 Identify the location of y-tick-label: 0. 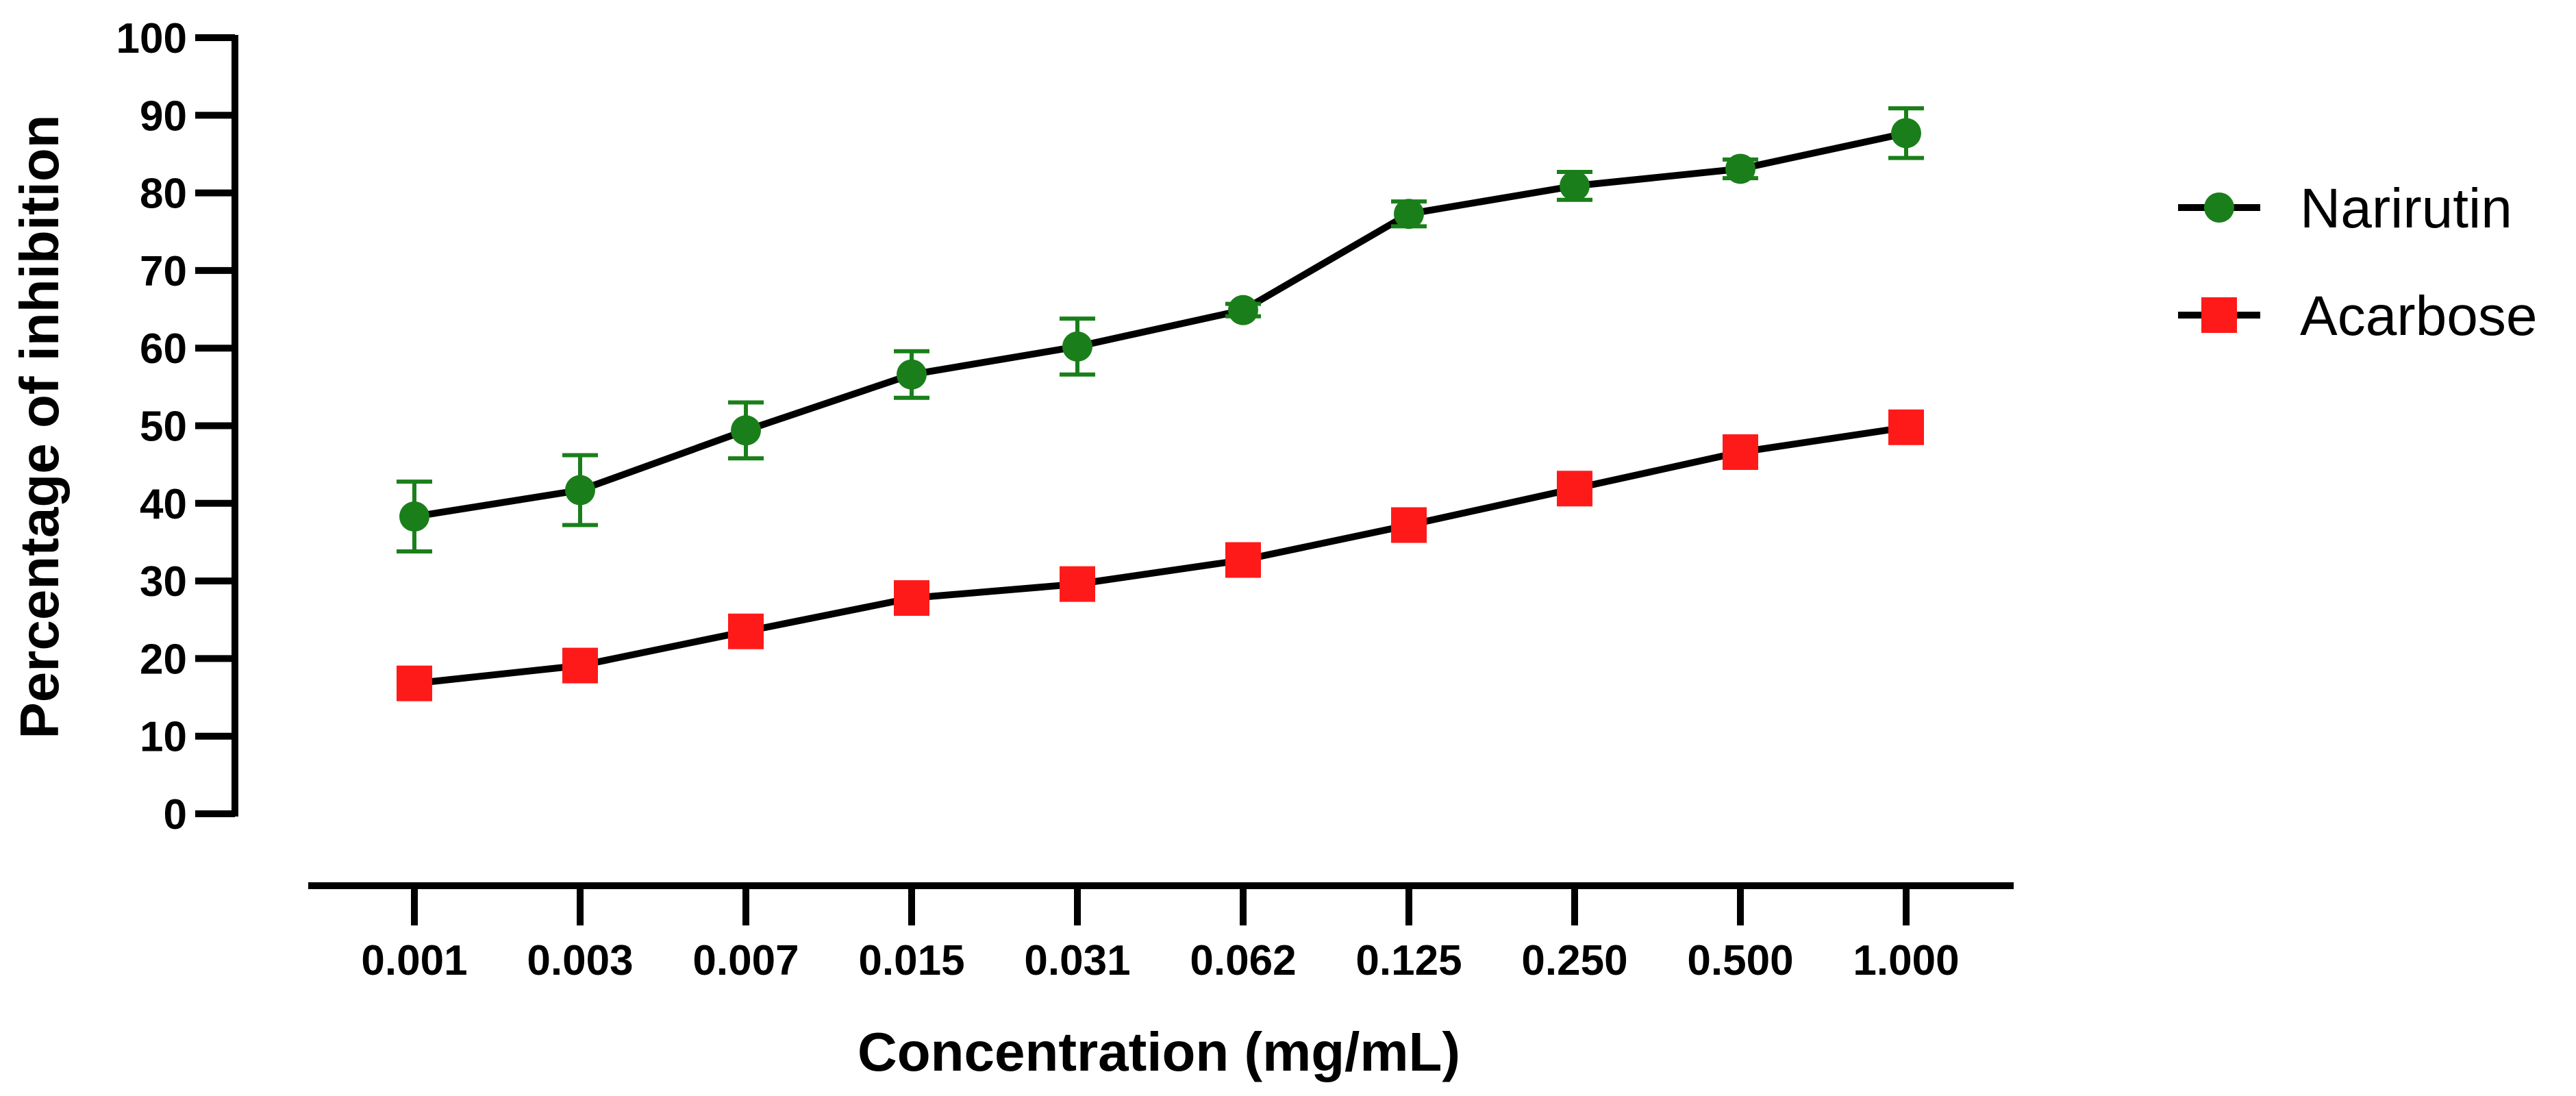
(175, 815).